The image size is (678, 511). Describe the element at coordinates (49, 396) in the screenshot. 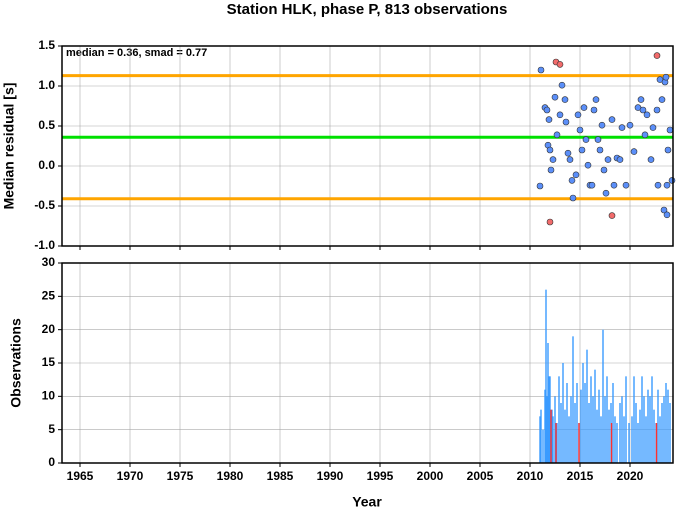

I see `y-tick-label: 10` at that location.